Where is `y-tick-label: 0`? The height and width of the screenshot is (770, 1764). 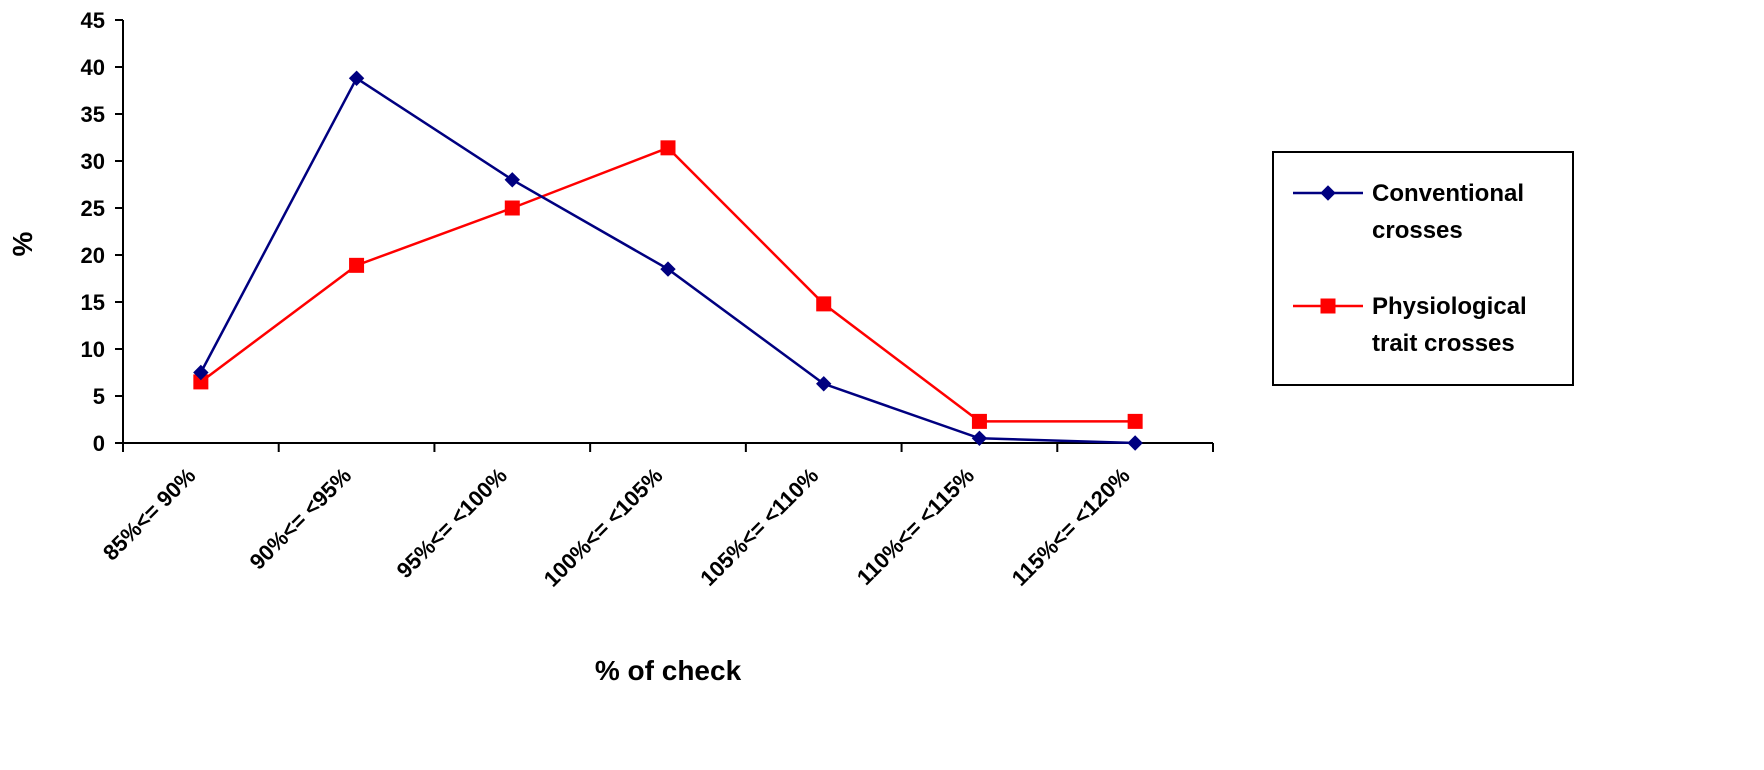
y-tick-label: 0 is located at coordinates (99, 443).